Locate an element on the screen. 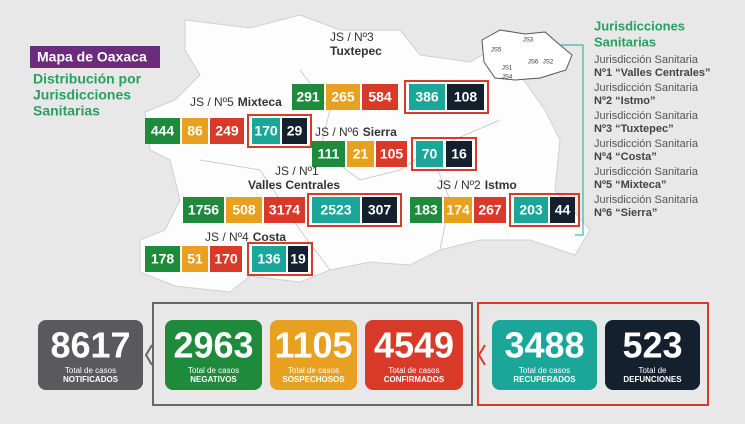  total-label: RECUPERADOS is located at coordinates (544, 379).